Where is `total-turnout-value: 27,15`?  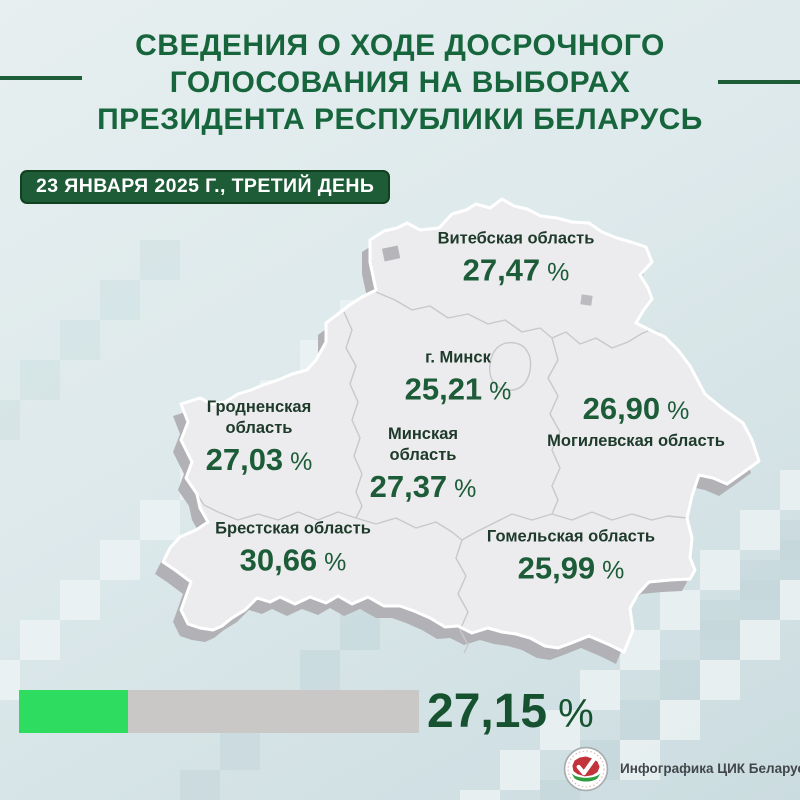 total-turnout-value: 27,15 is located at coordinates (487, 711).